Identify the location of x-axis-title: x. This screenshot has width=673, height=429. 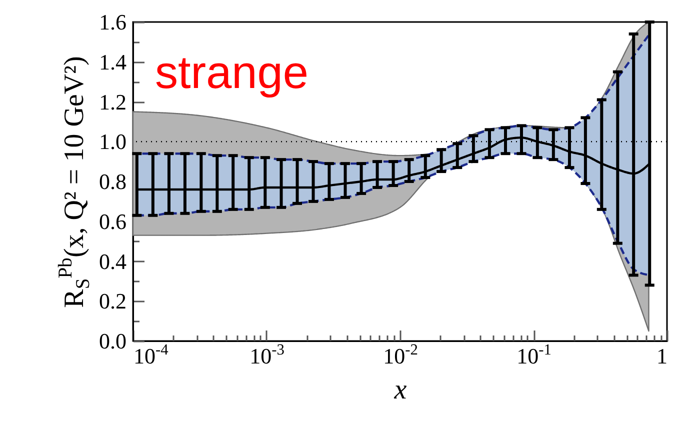
(400, 390).